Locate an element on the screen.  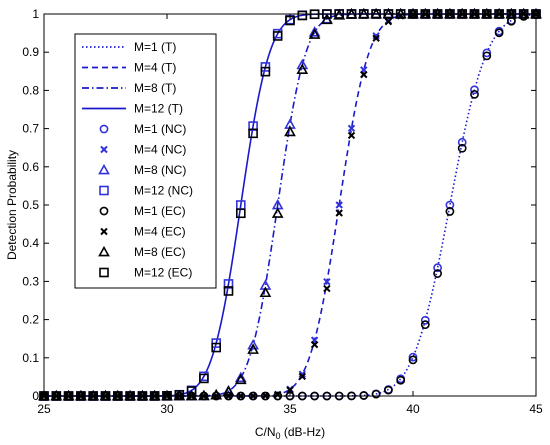
legend-label: M=12 (NC) is located at coordinates (163, 191).